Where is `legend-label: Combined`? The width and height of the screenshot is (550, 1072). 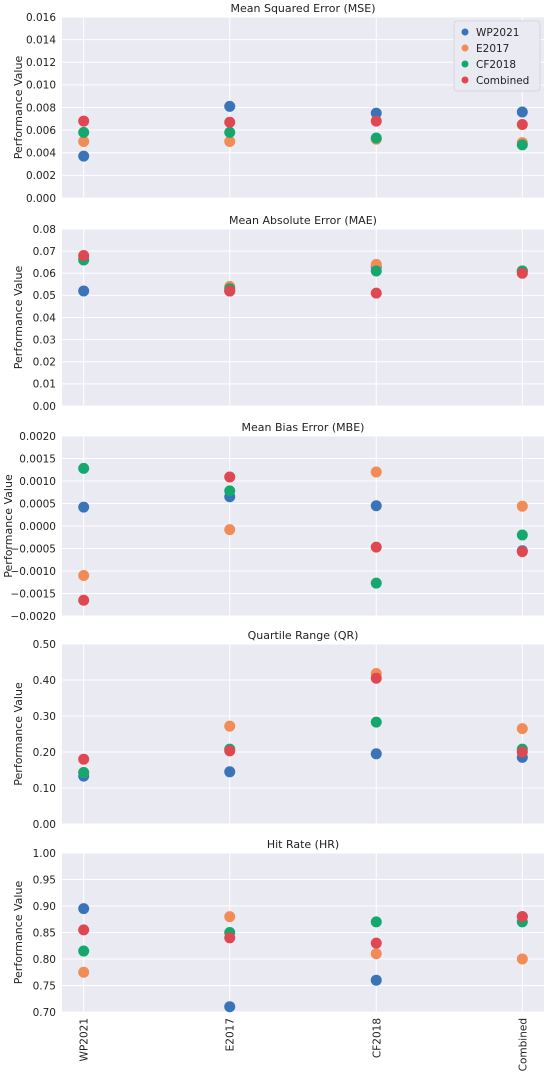 legend-label: Combined is located at coordinates (502, 81).